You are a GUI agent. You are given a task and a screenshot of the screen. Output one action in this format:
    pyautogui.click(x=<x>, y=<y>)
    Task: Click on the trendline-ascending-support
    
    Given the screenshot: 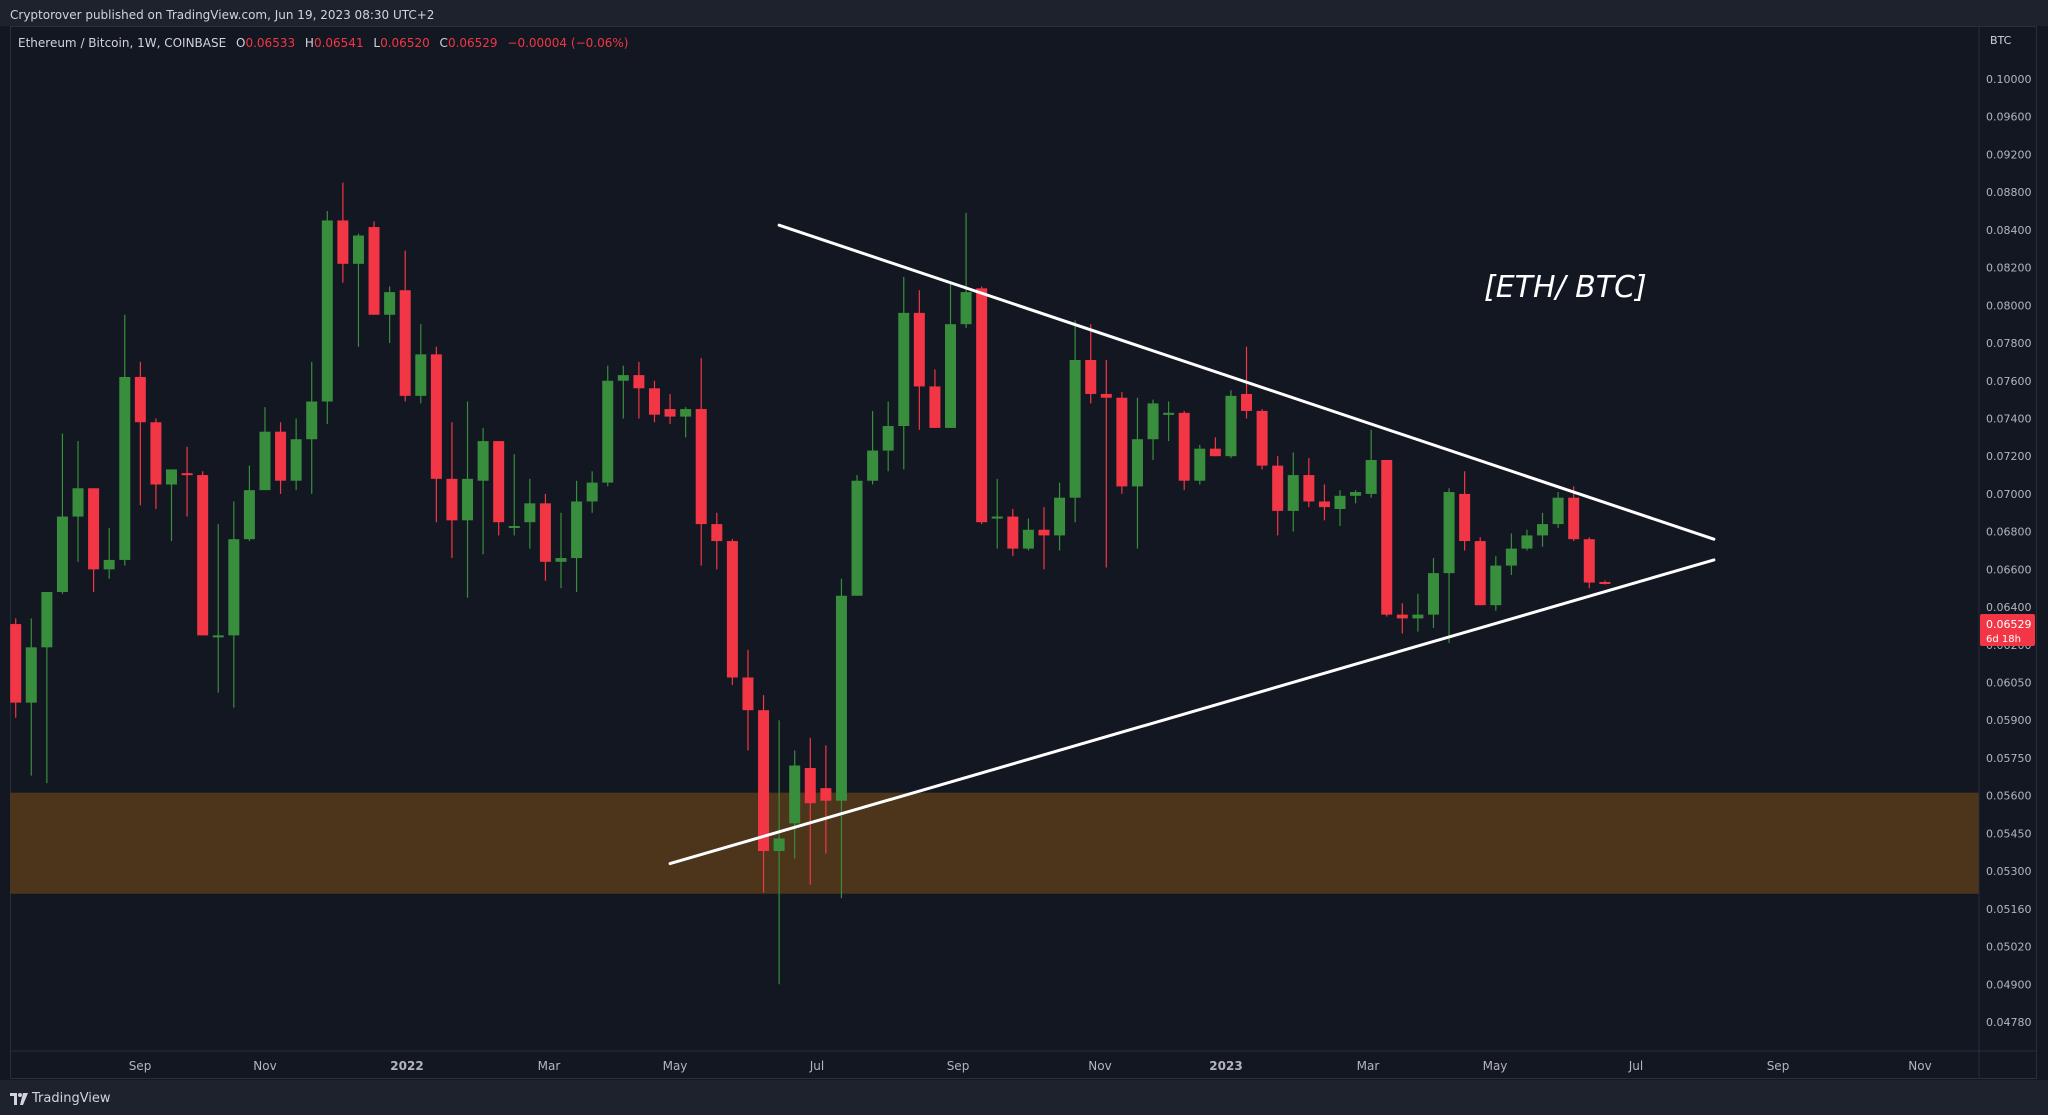 What is the action you would take?
    pyautogui.click(x=1192, y=712)
    